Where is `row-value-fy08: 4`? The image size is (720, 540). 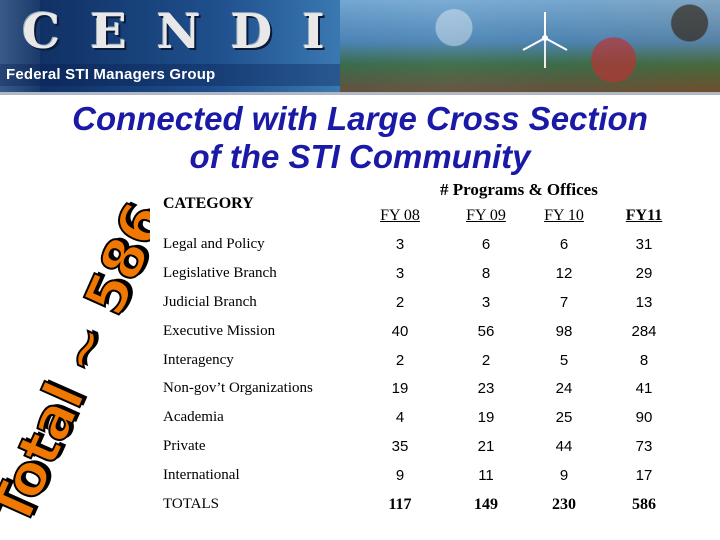 row-value-fy08: 4 is located at coordinates (400, 417).